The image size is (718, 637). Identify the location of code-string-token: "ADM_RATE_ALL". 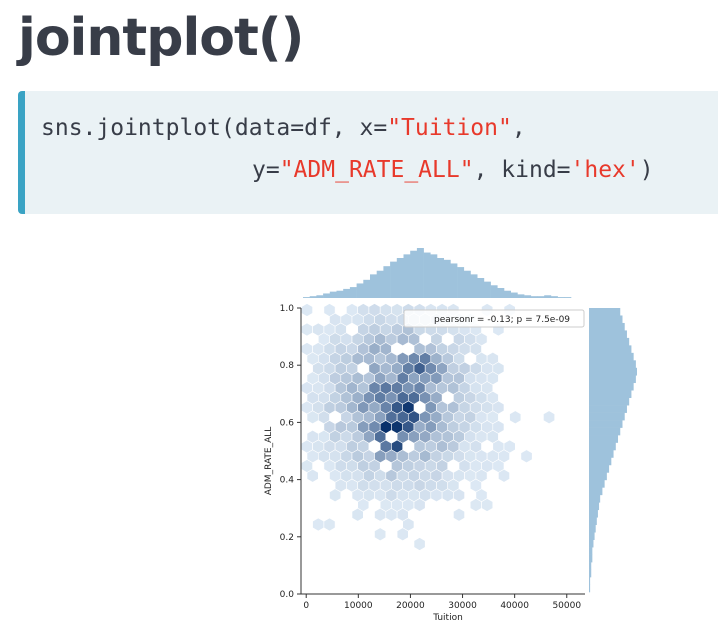
(376, 170).